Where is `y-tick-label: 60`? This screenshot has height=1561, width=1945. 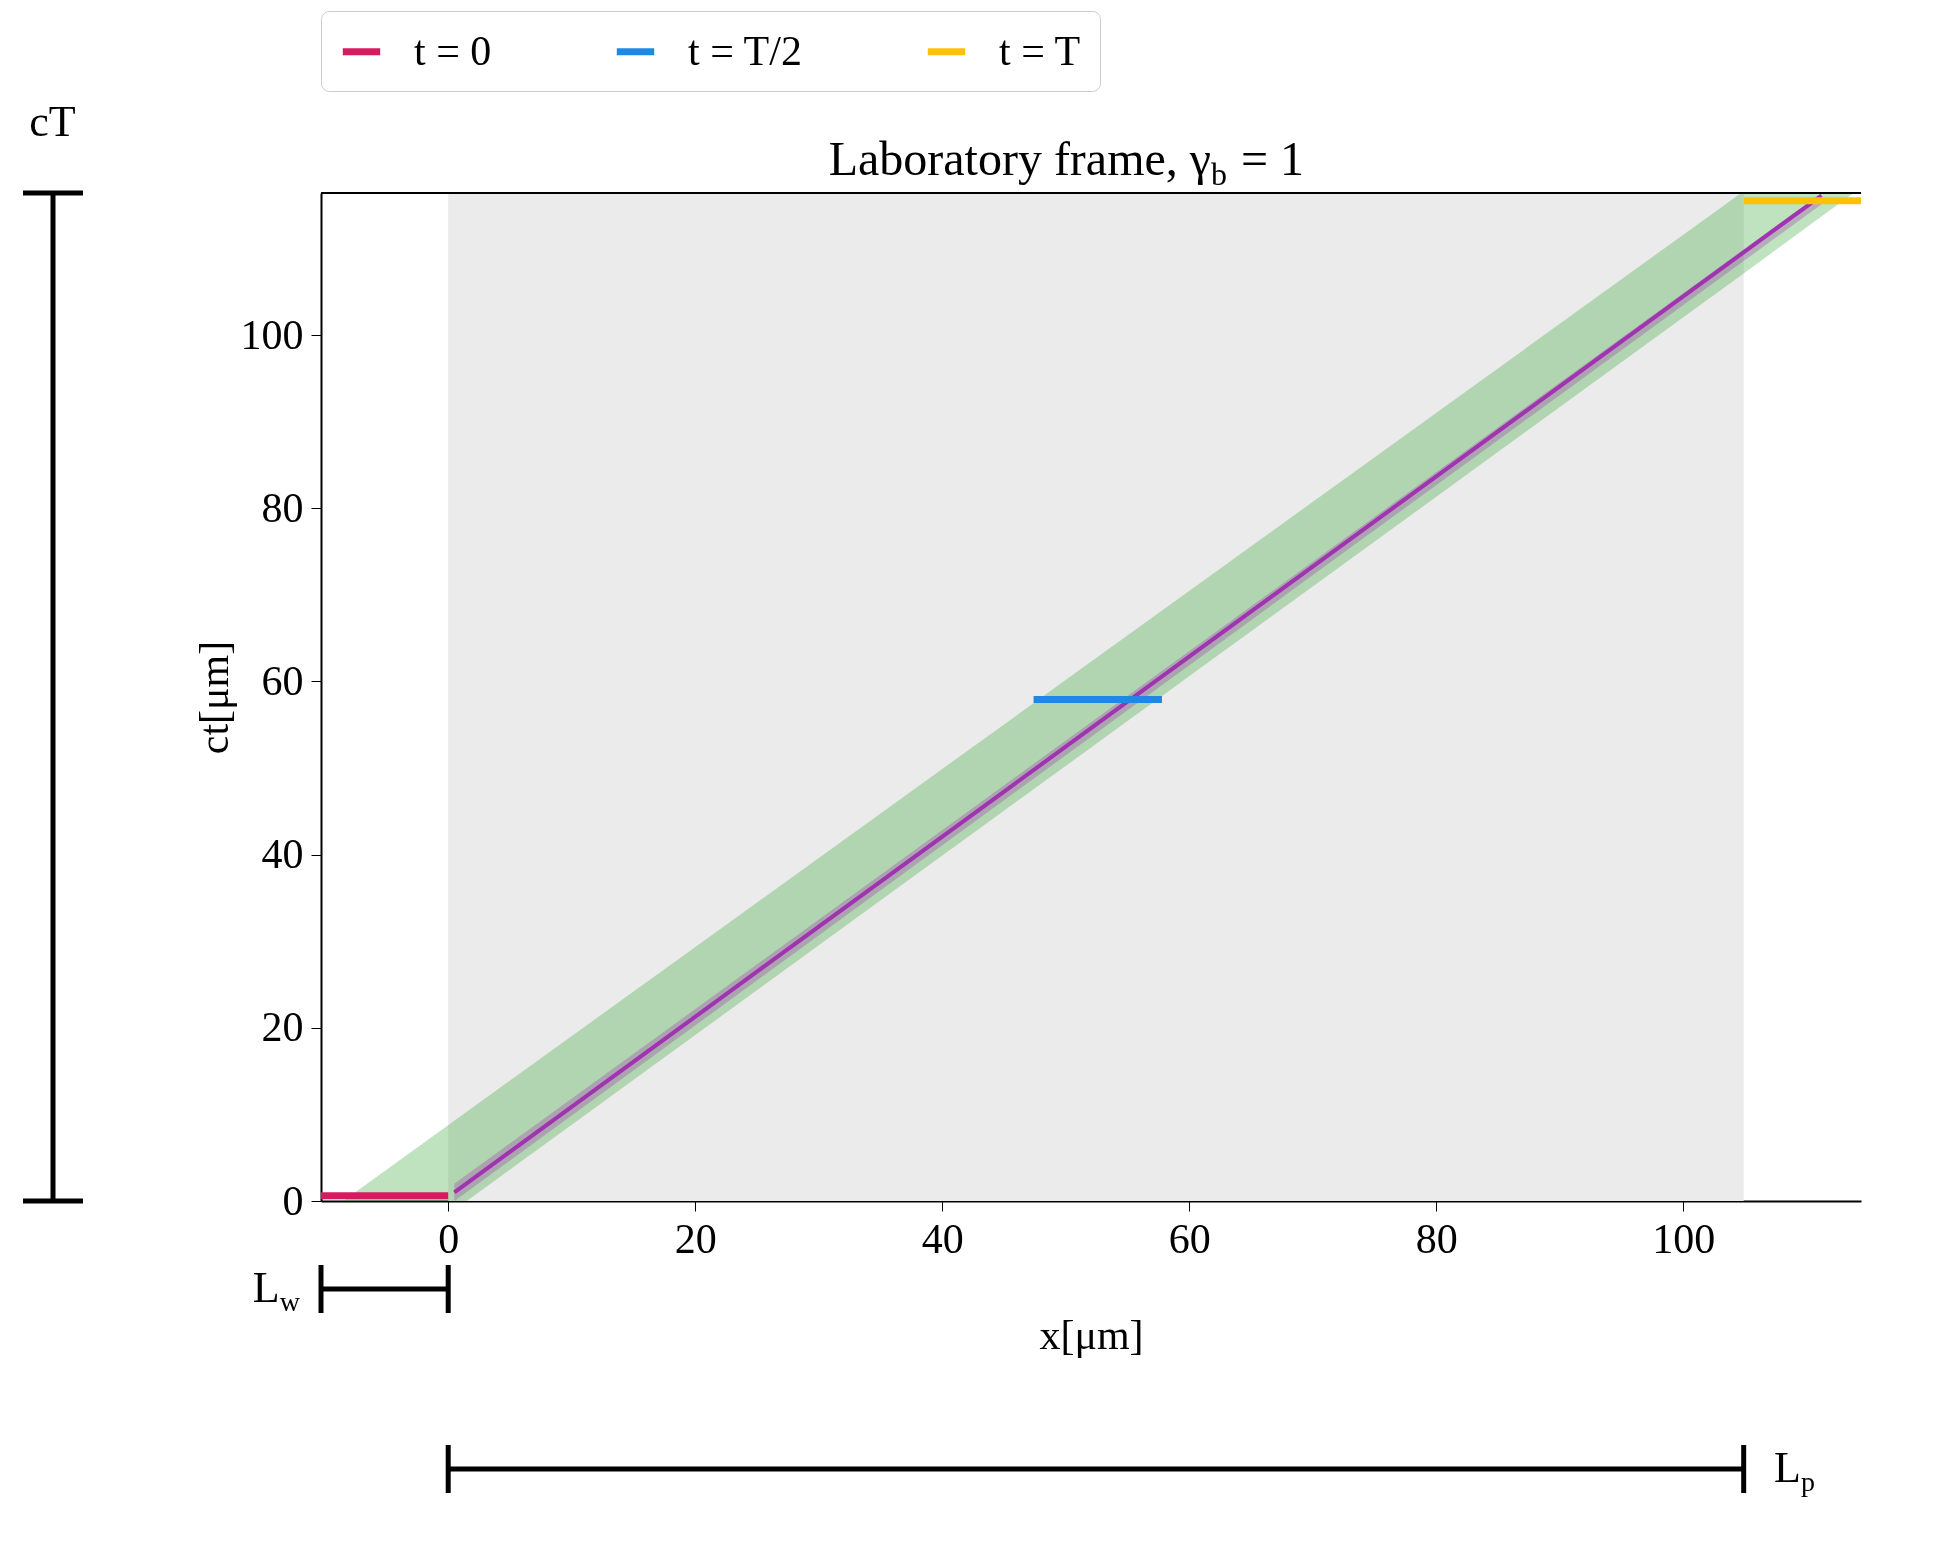 y-tick-label: 60 is located at coordinates (282, 680).